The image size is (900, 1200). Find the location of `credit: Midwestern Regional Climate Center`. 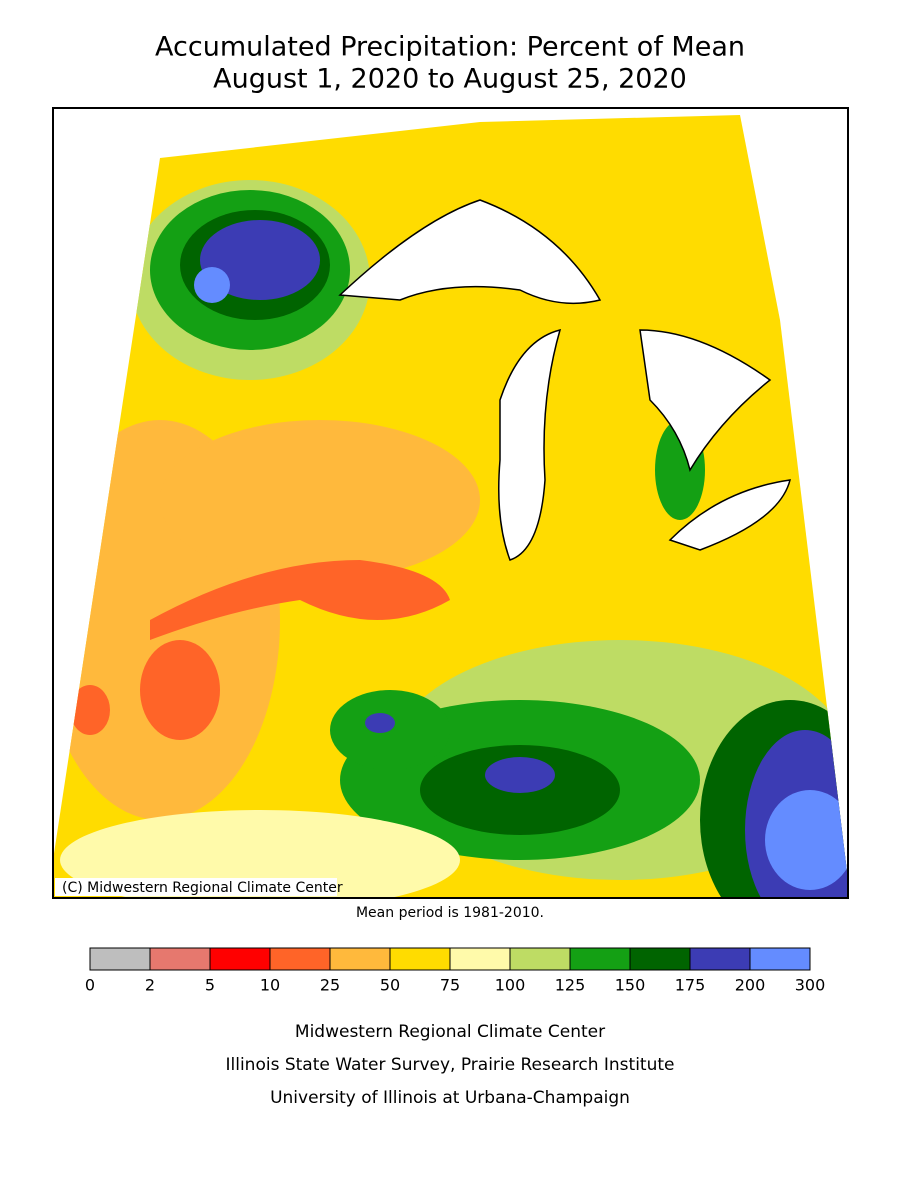

credit: Midwestern Regional Climate Center is located at coordinates (450, 1032).